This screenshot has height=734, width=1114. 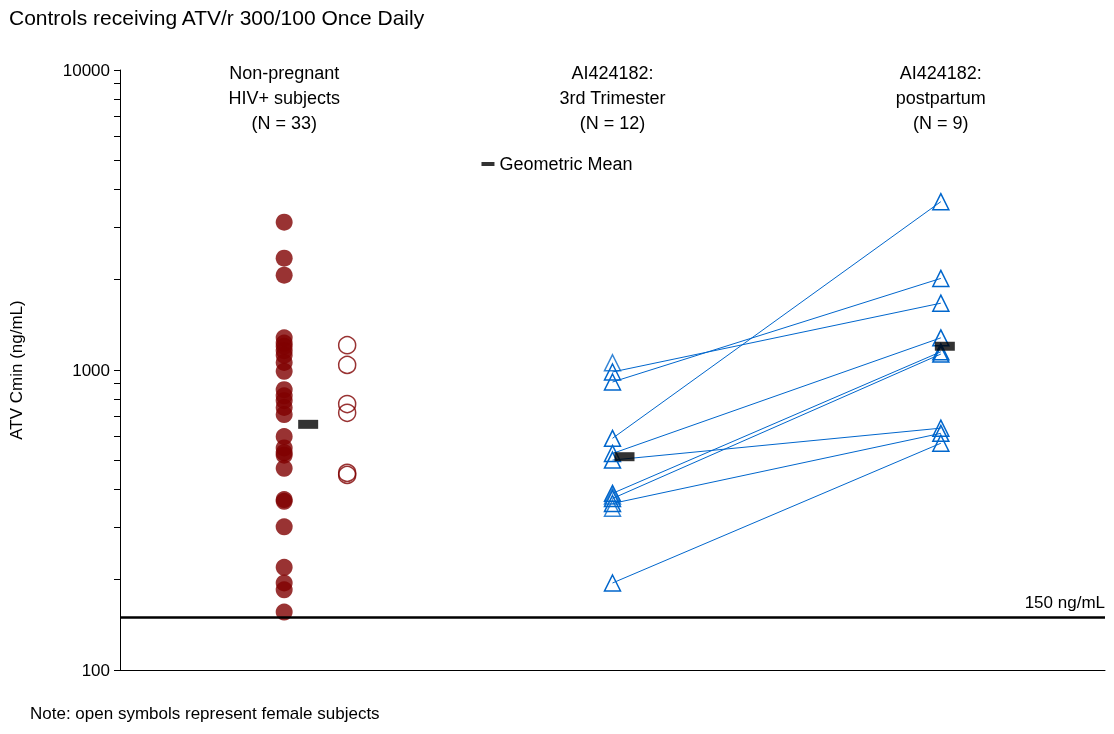 What do you see at coordinates (91, 370) in the screenshot?
I see `y-tick-label: 1000` at bounding box center [91, 370].